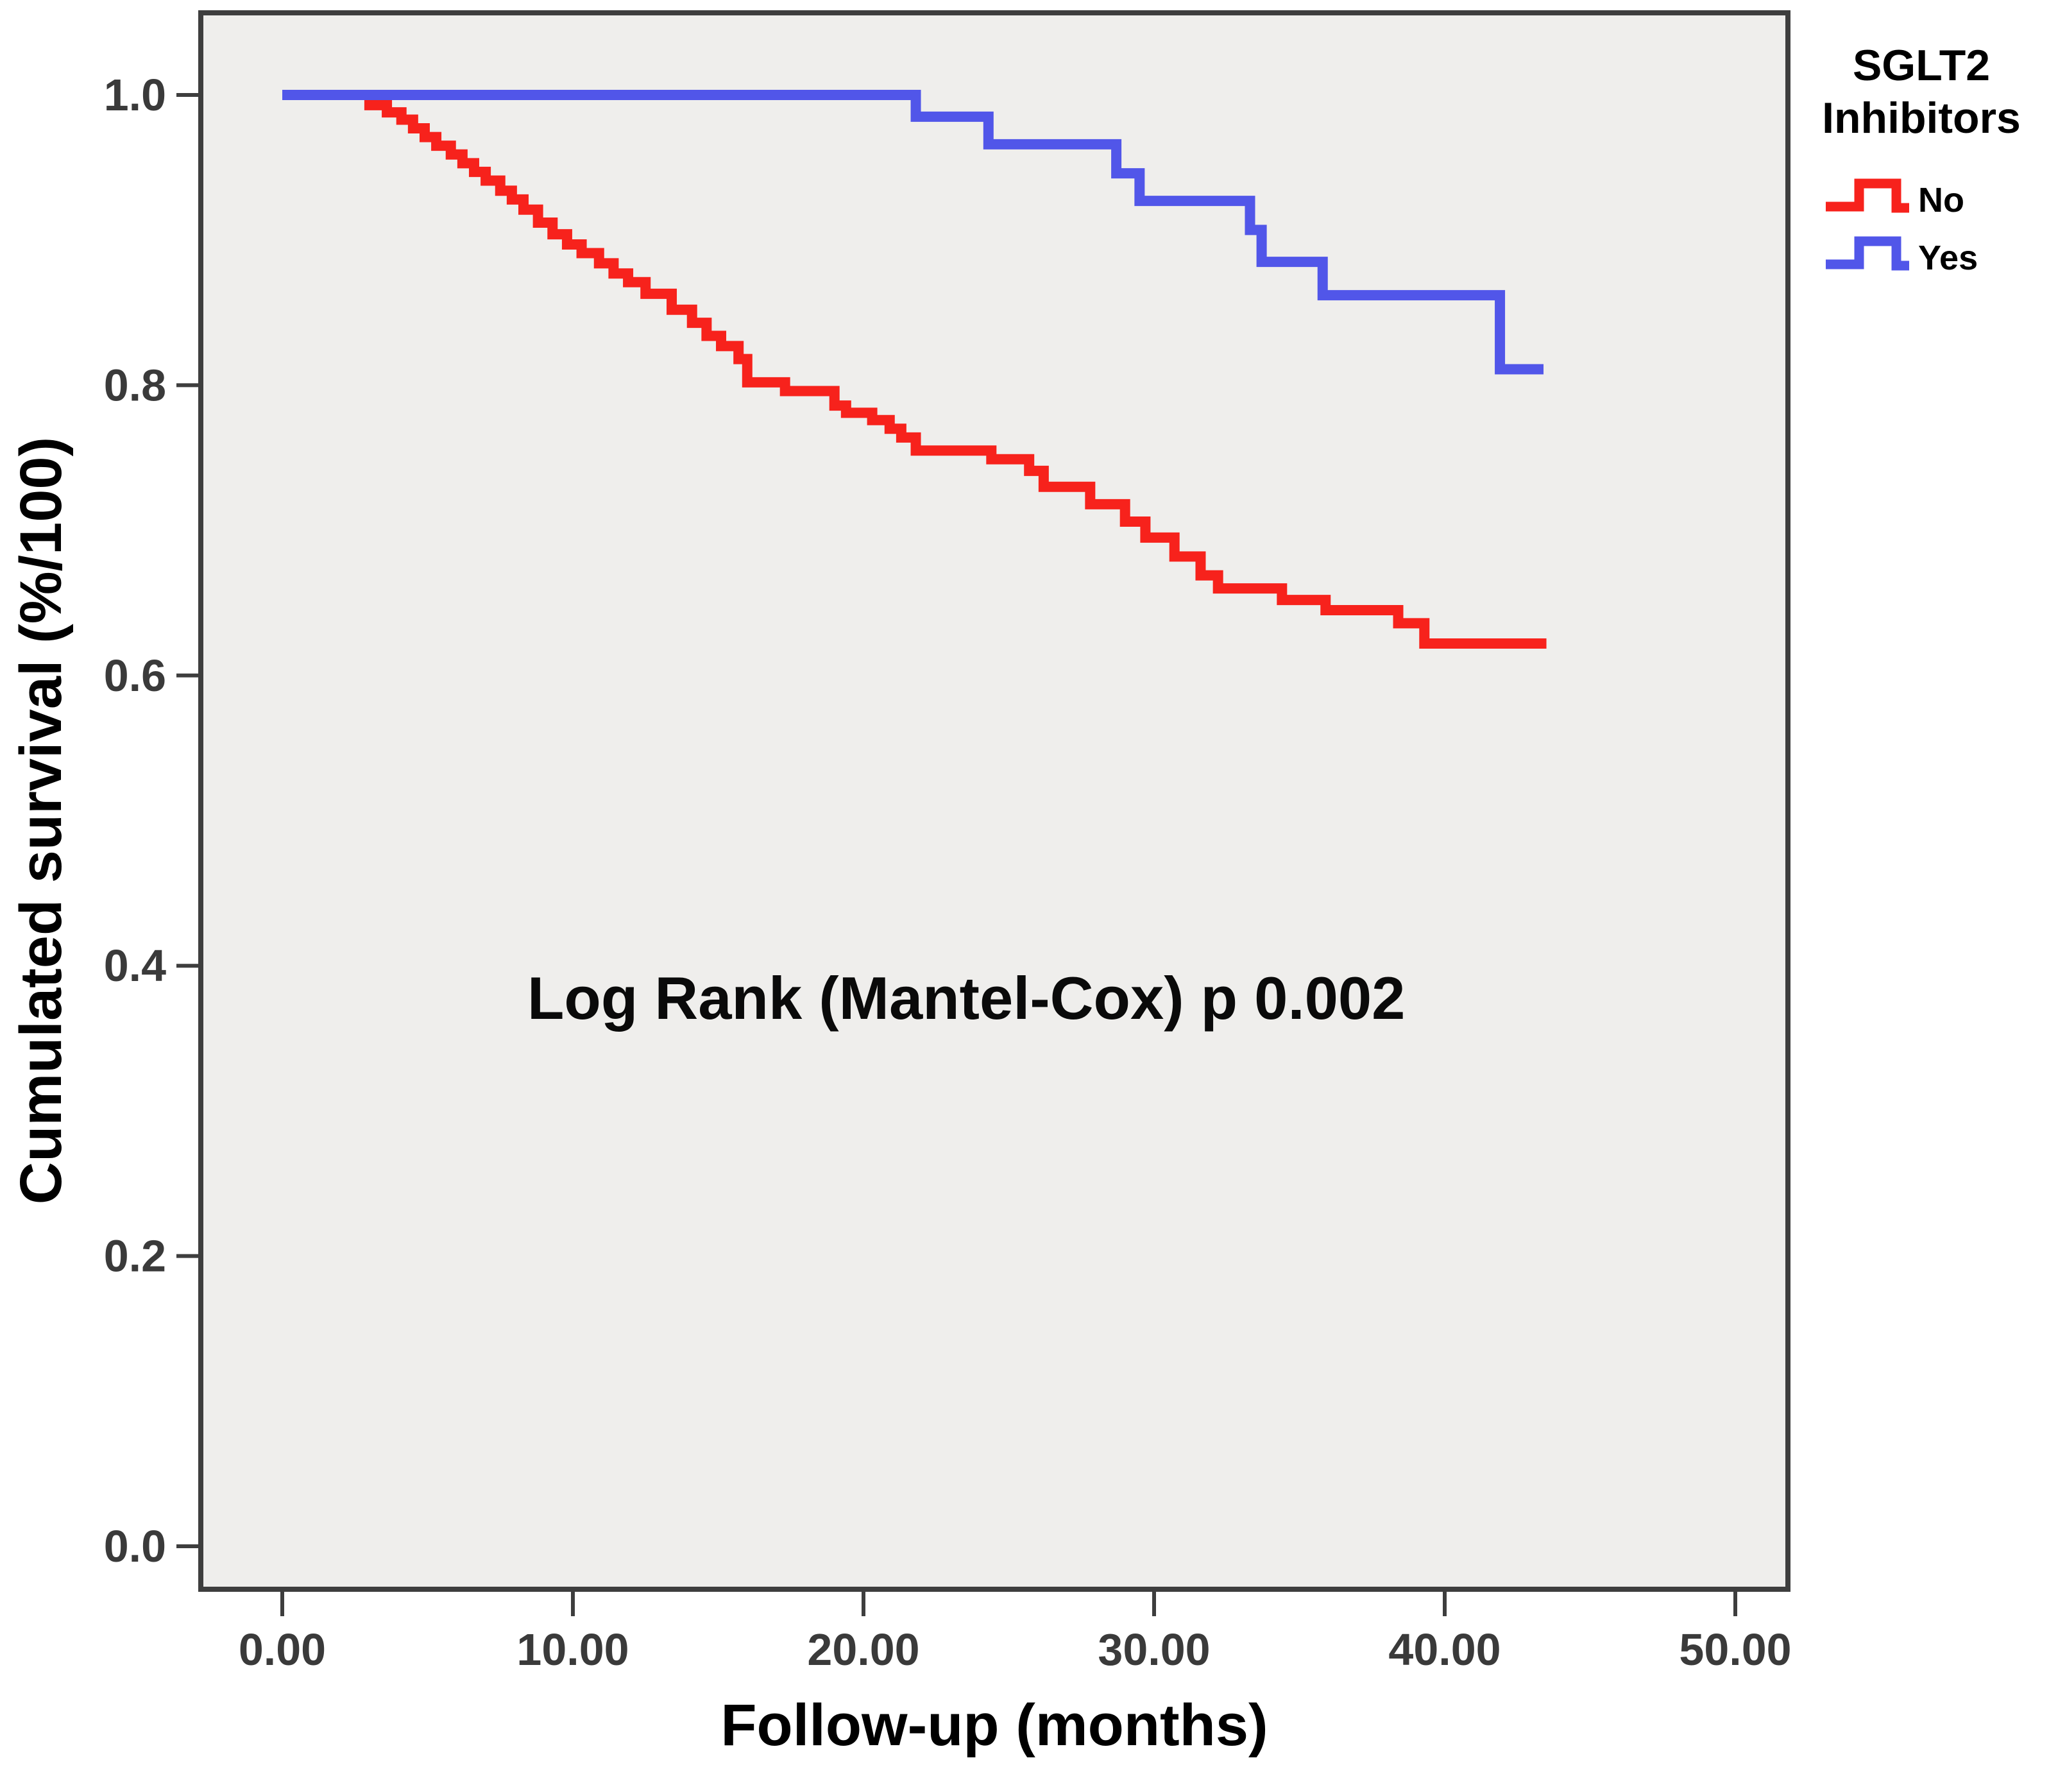  What do you see at coordinates (913, 232) in the screenshot?
I see `survival-curve-yes` at bounding box center [913, 232].